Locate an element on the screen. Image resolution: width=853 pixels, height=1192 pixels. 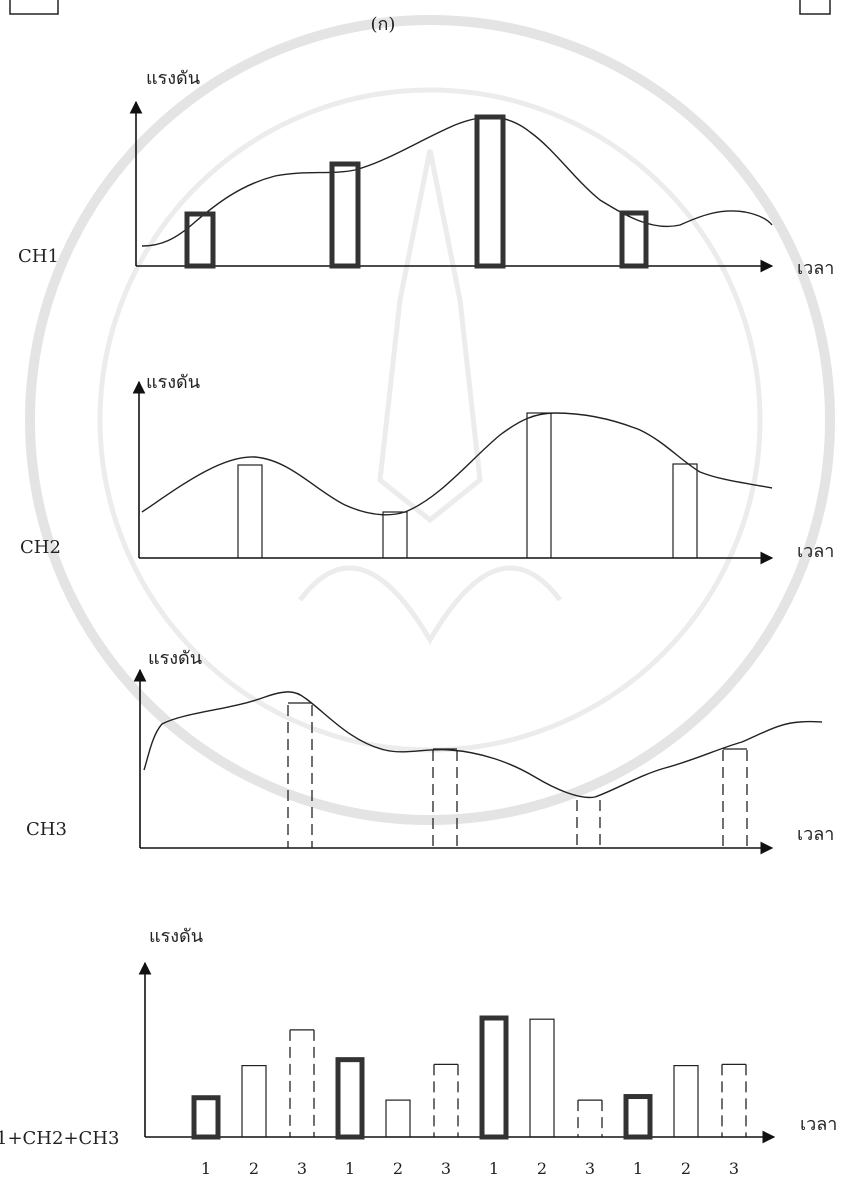
channel-label: CH2 is located at coordinates (40, 547).